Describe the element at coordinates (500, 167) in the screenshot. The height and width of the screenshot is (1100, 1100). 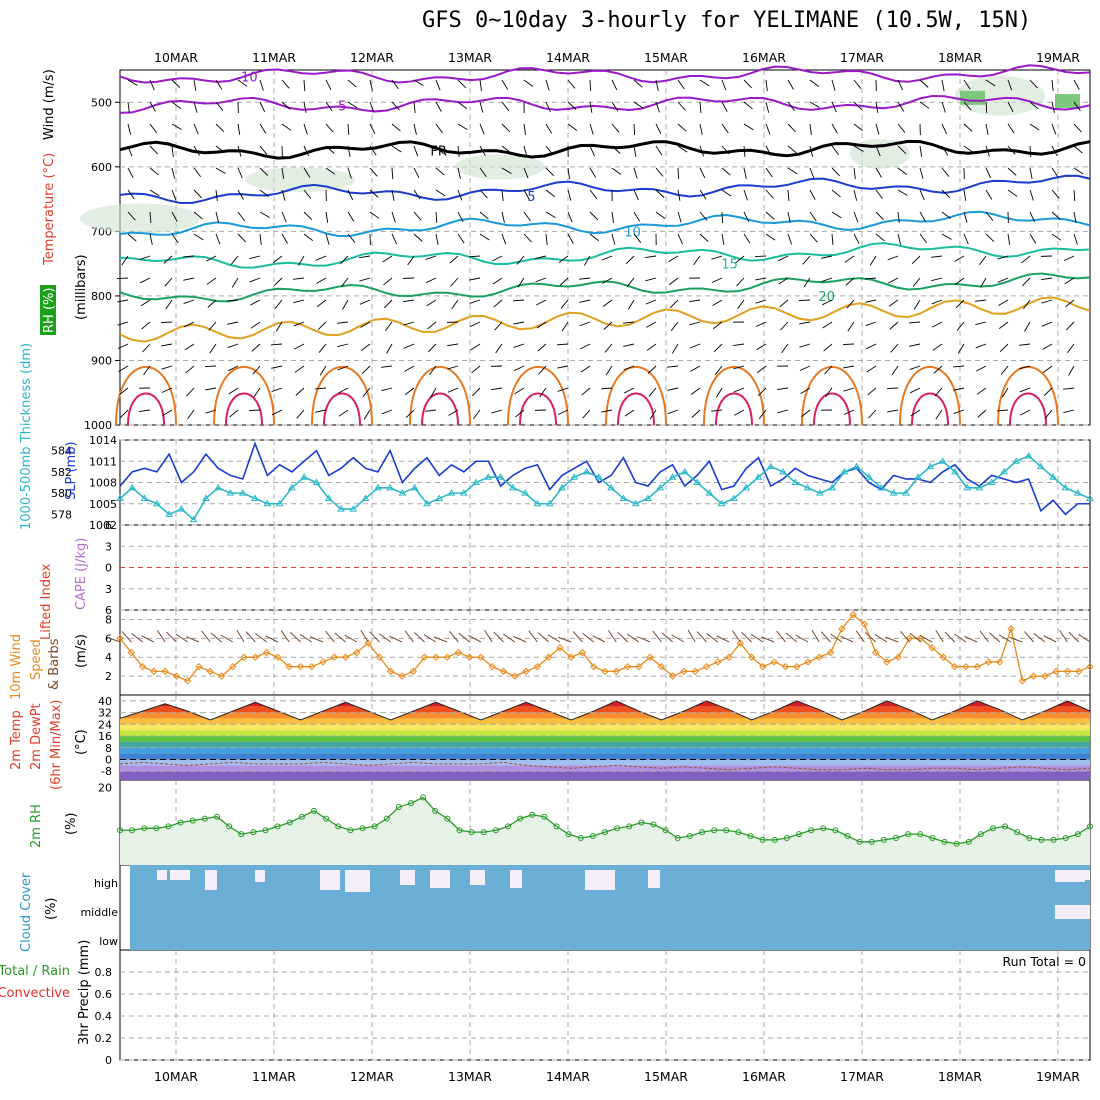
I see `rh-shading` at that location.